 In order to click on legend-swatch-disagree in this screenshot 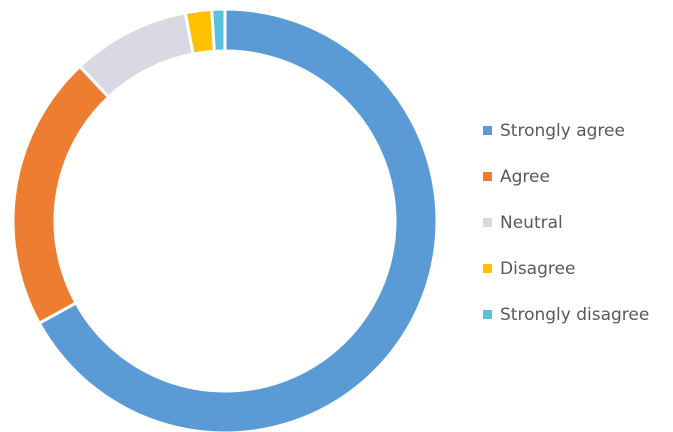, I will do `click(487, 268)`.